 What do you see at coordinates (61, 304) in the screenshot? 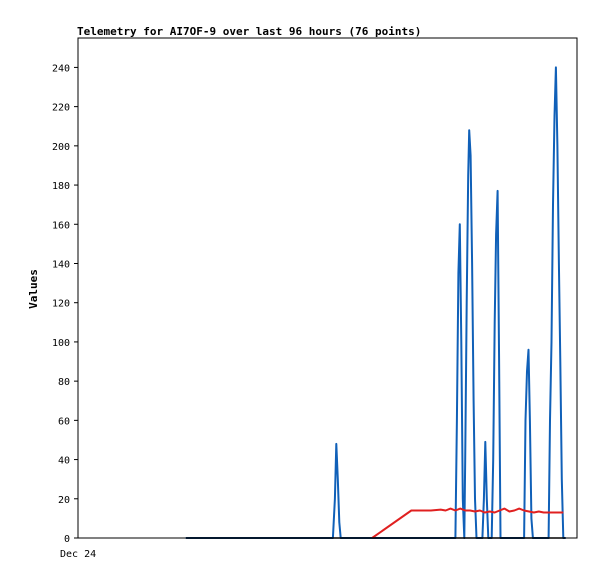
I see `y-tick-label: 120` at bounding box center [61, 304].